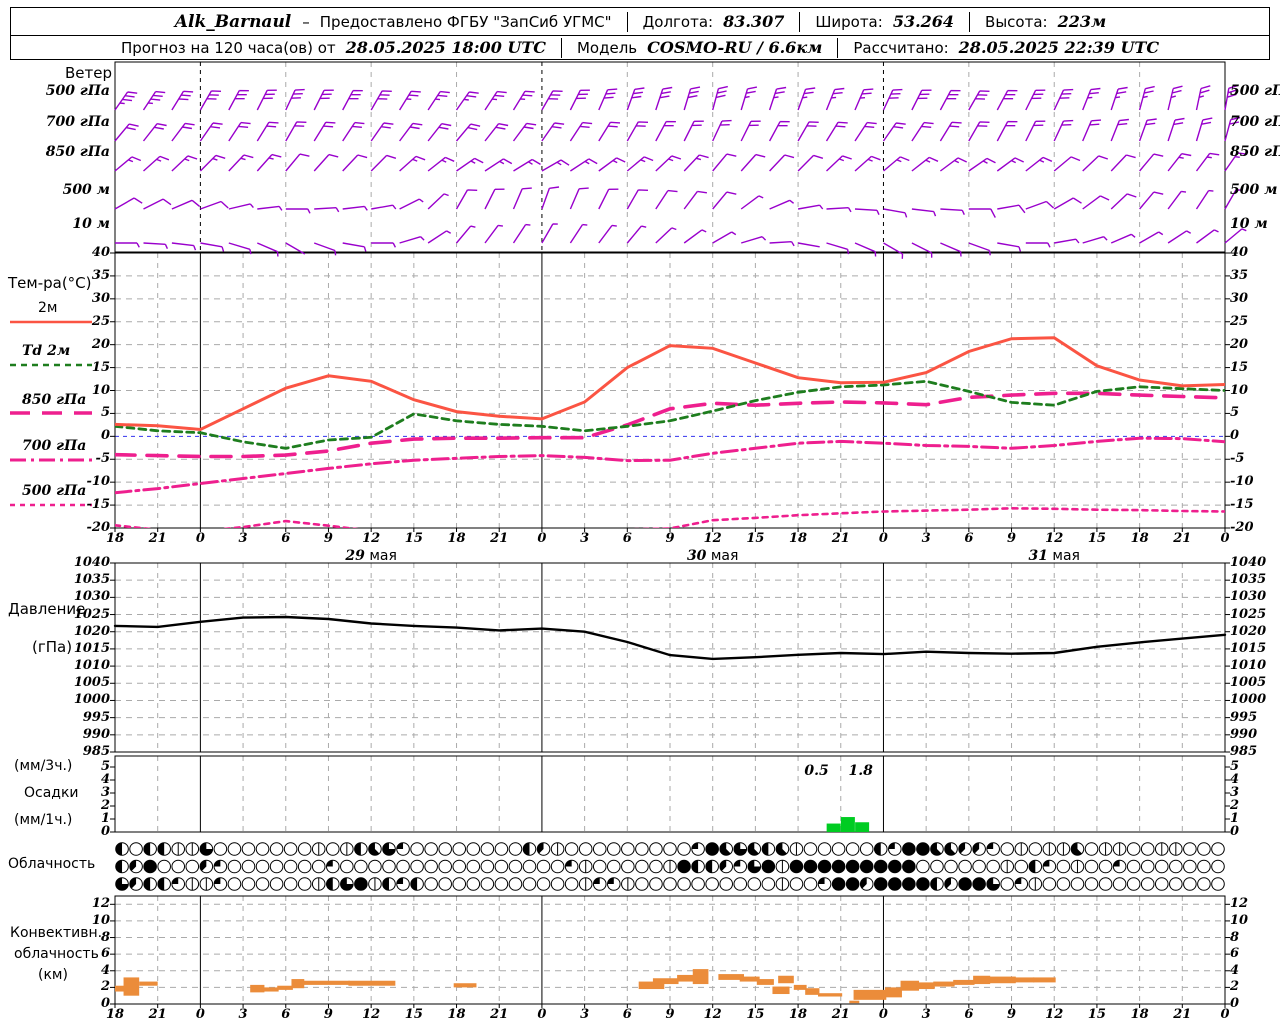 This screenshot has height=1024, width=1280. I want to click on temp-tick-right: 0, so click(1235, 436).